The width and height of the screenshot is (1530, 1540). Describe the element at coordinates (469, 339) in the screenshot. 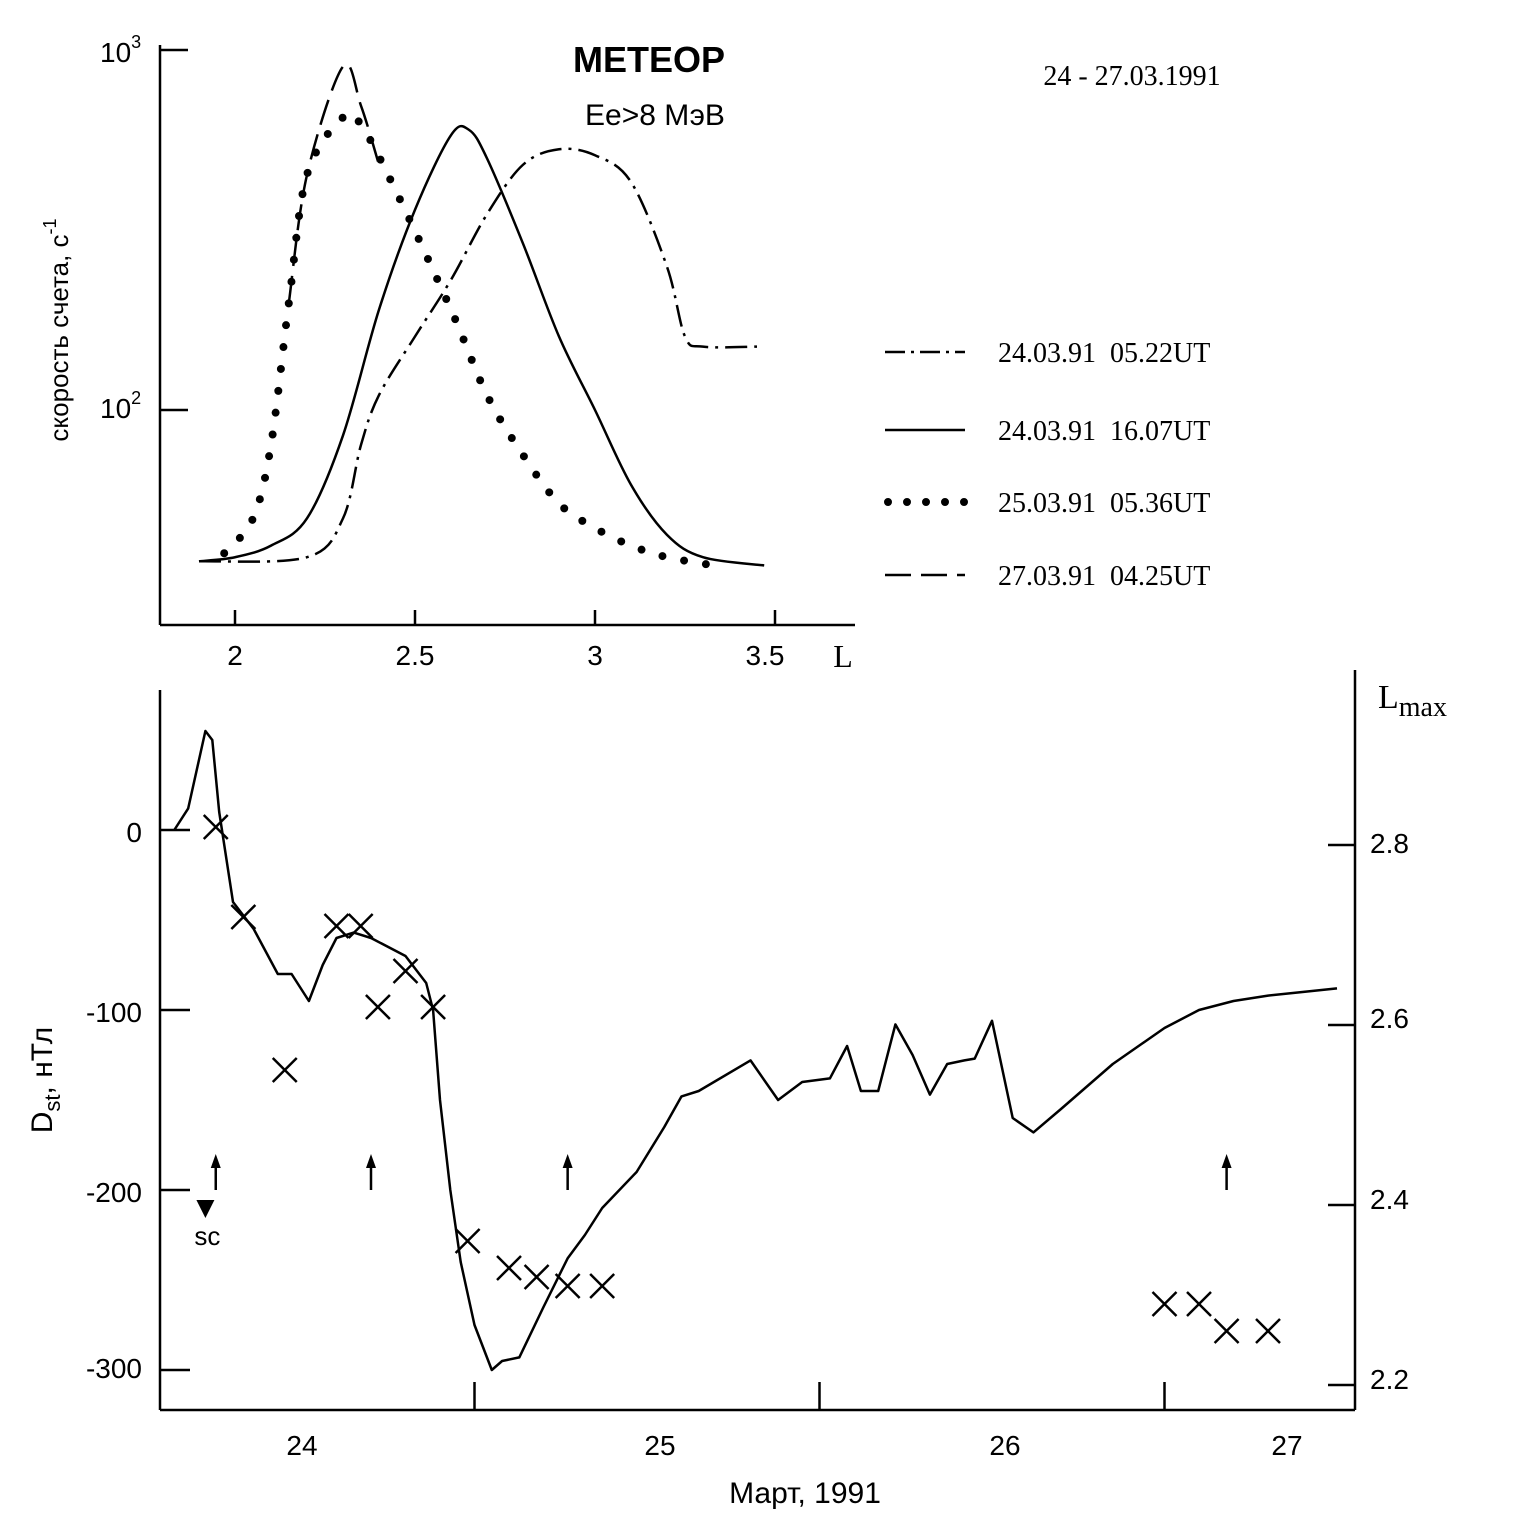

I see `top-series-dotted` at that location.